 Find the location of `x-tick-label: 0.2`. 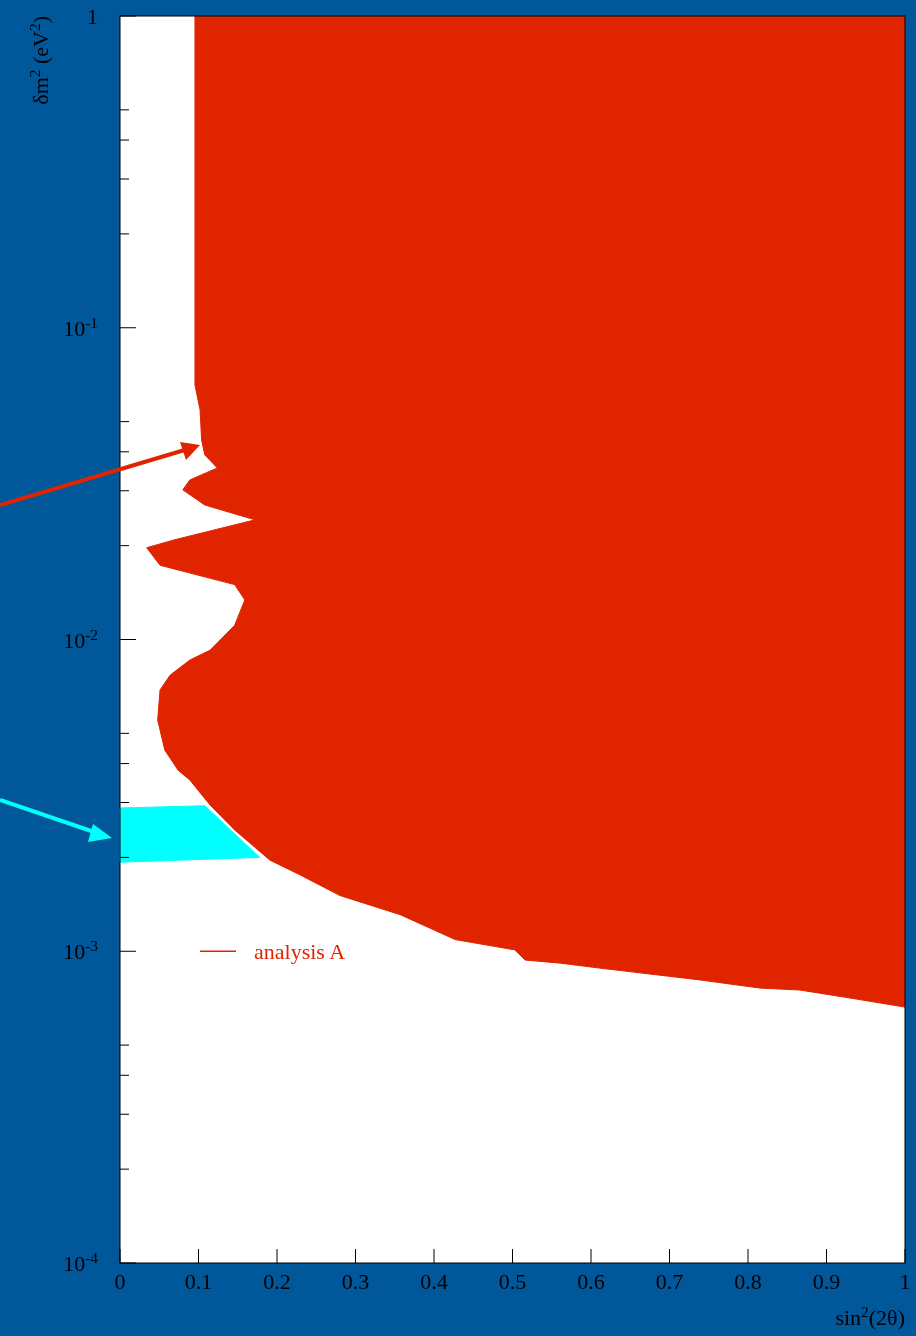

x-tick-label: 0.2 is located at coordinates (277, 1281).